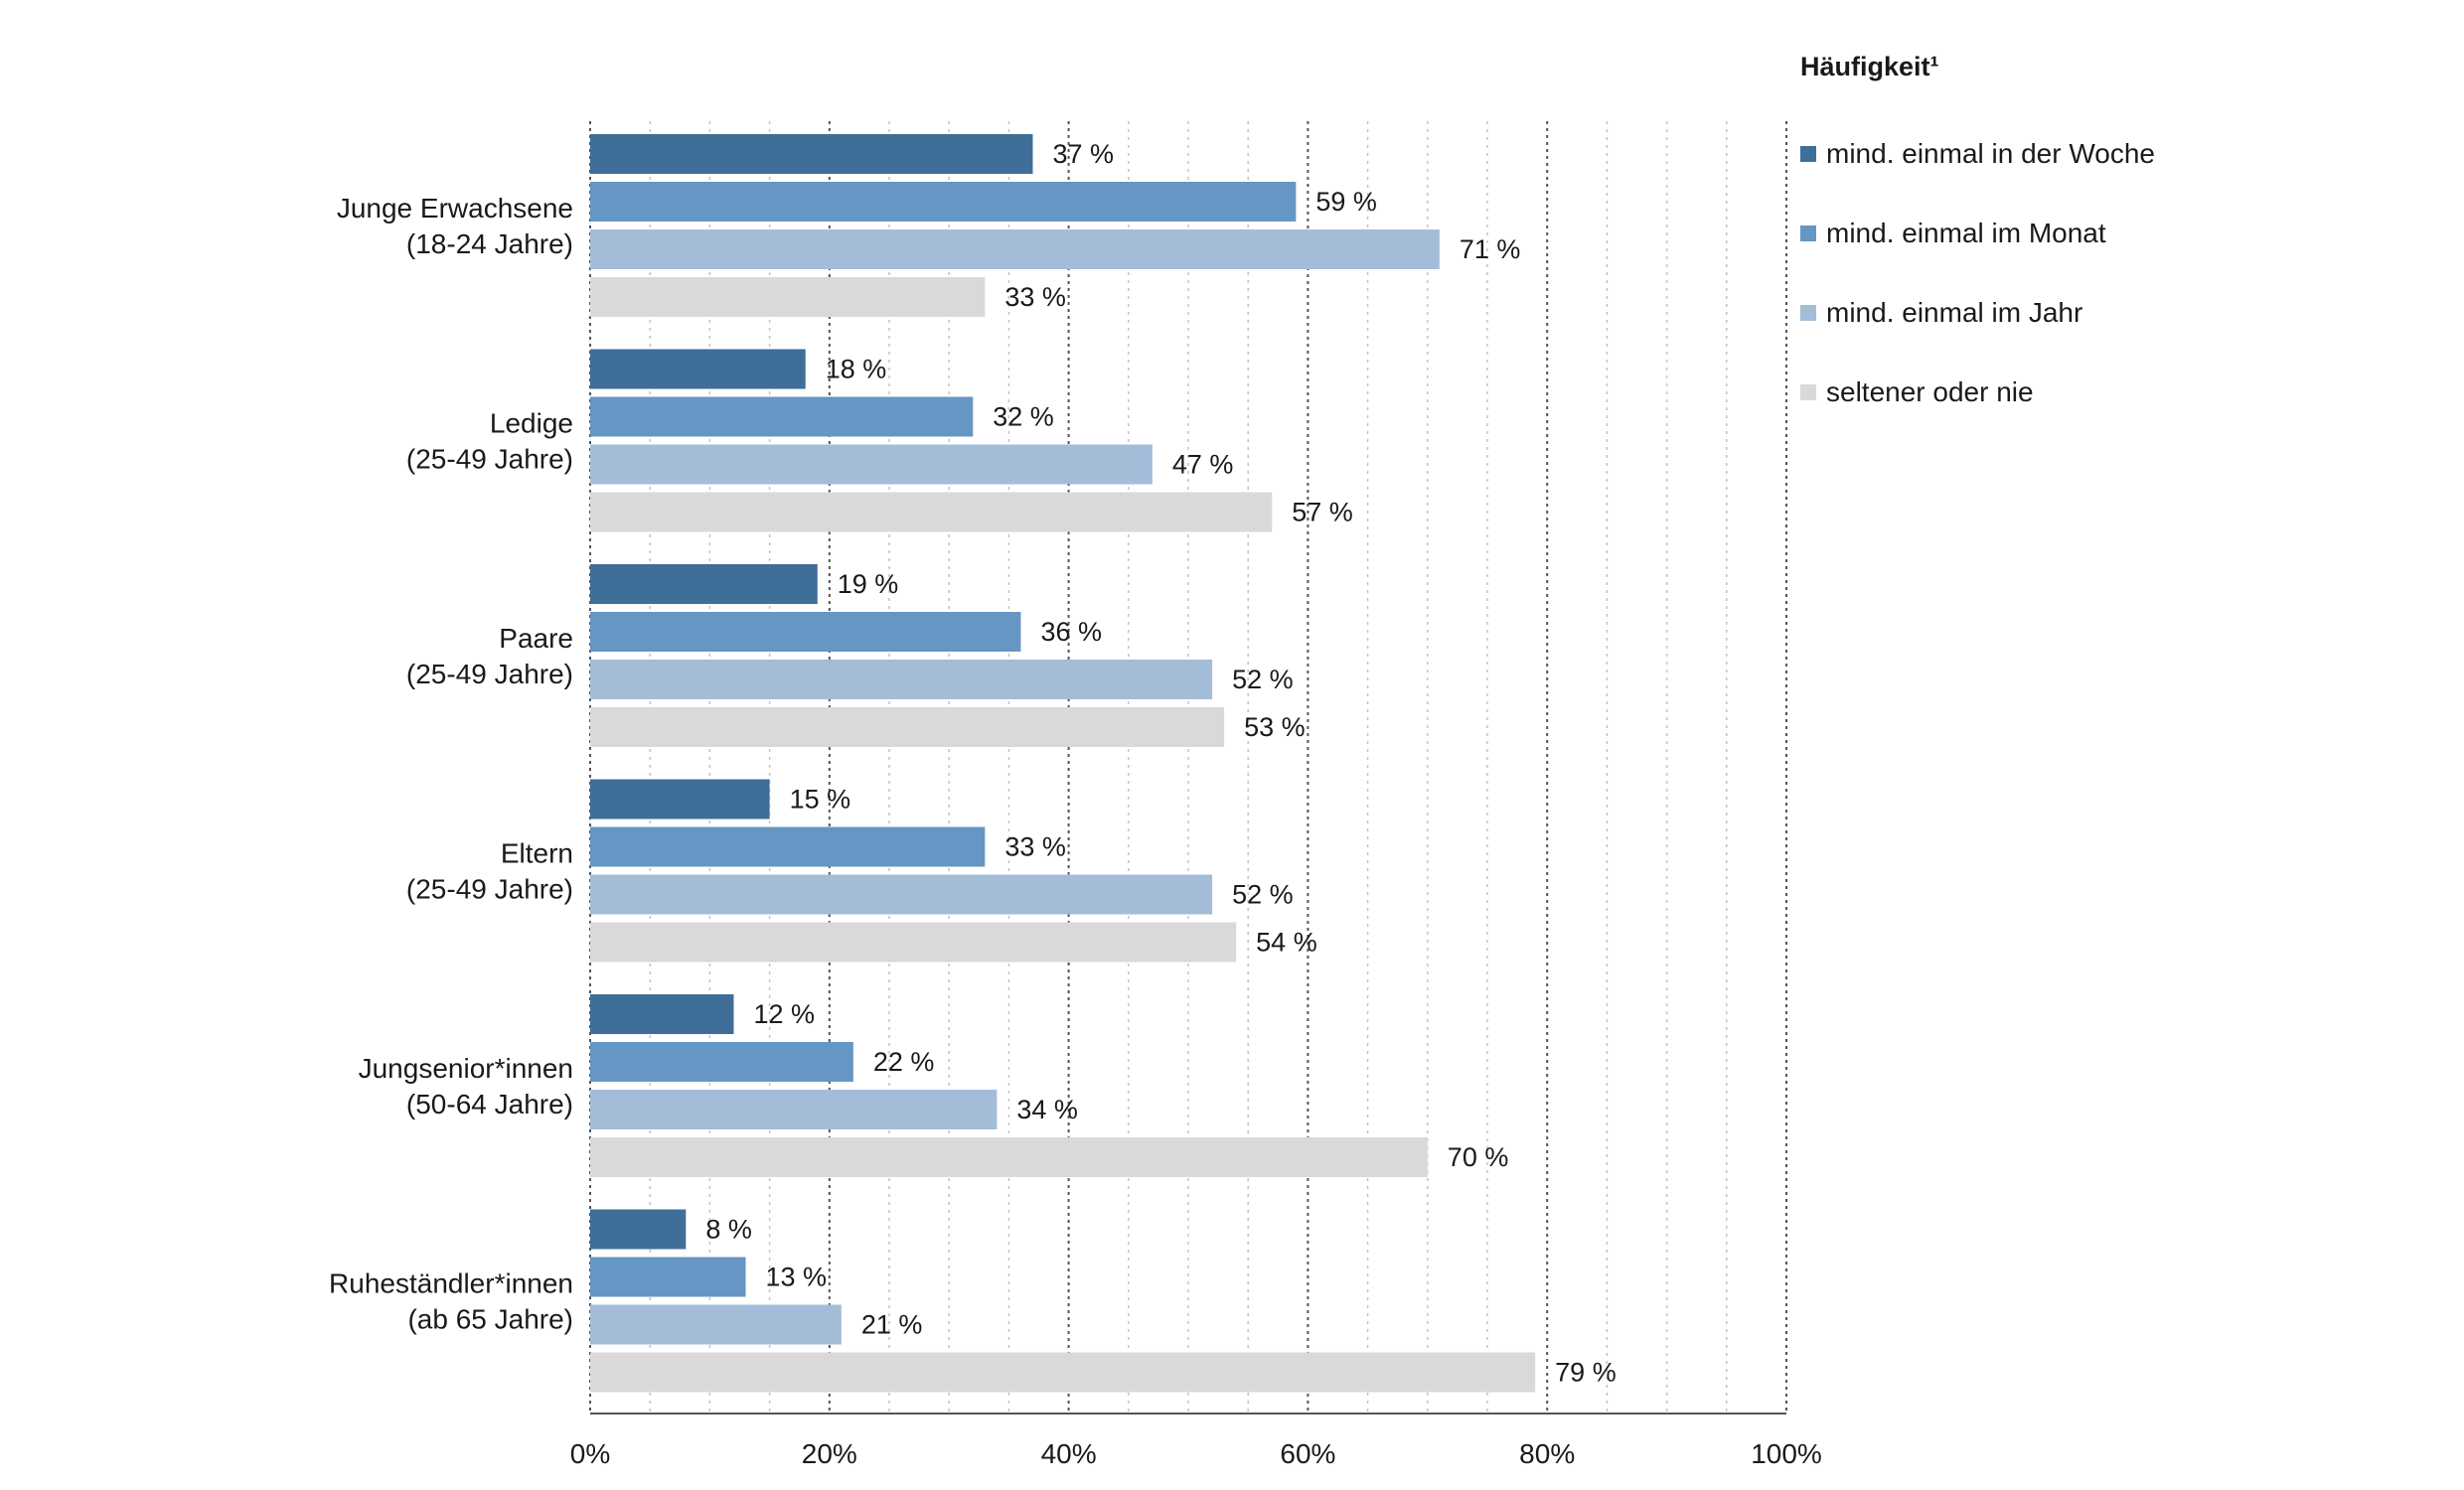  I want to click on legend-label: mind. einmal in der Woche, so click(1991, 153).